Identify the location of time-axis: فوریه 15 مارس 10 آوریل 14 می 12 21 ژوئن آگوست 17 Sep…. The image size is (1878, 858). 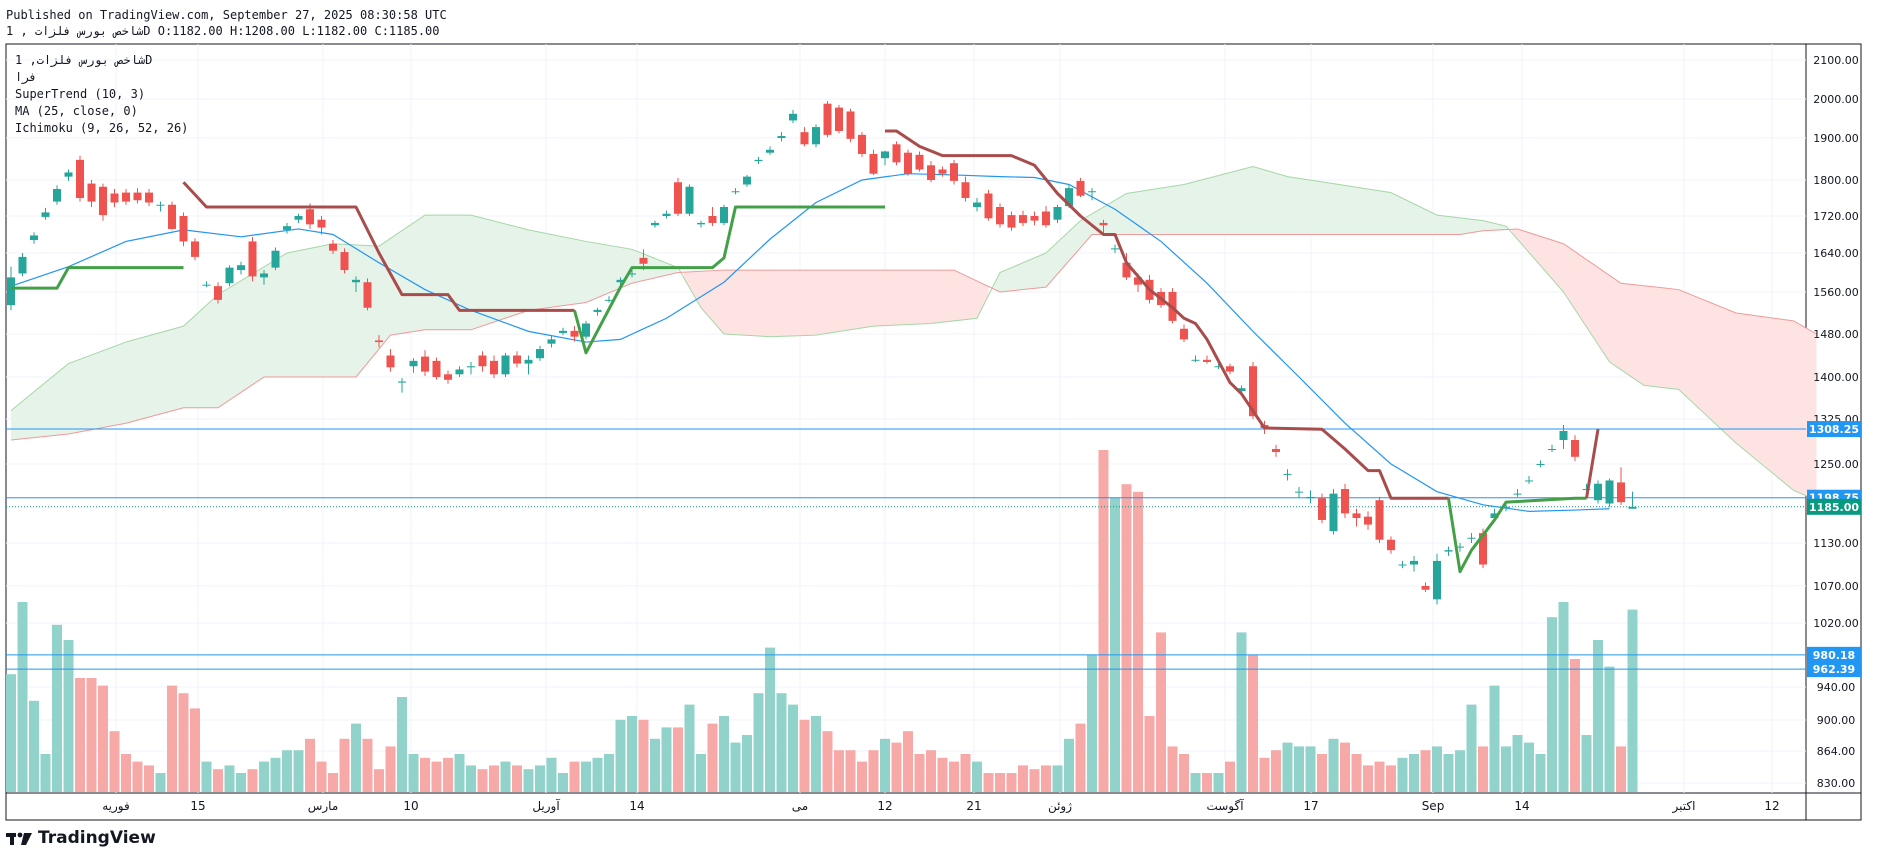
(940, 806).